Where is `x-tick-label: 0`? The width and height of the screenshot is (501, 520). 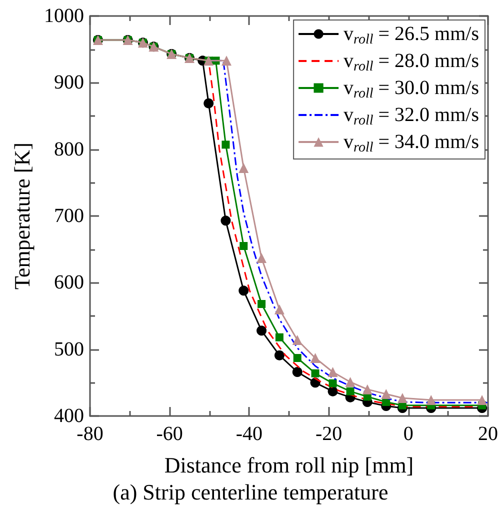 x-tick-label: 0 is located at coordinates (408, 434).